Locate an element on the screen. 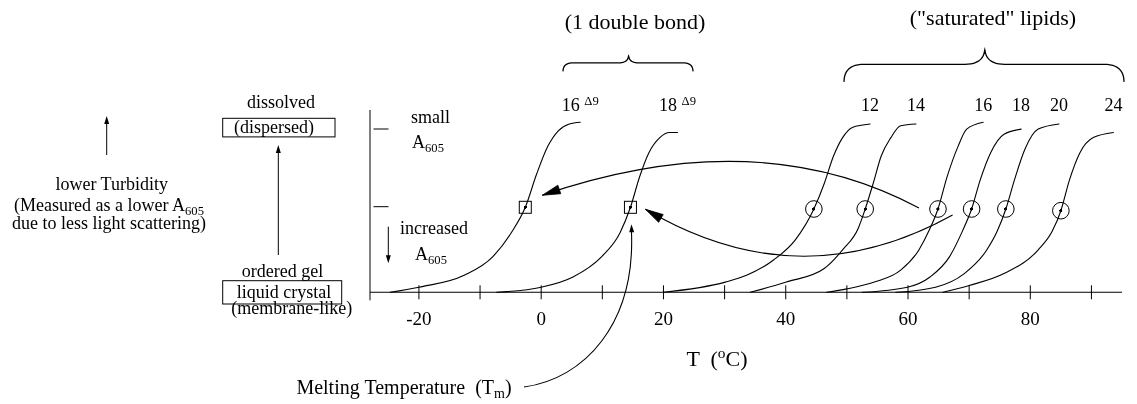  annotation: small is located at coordinates (430, 117).